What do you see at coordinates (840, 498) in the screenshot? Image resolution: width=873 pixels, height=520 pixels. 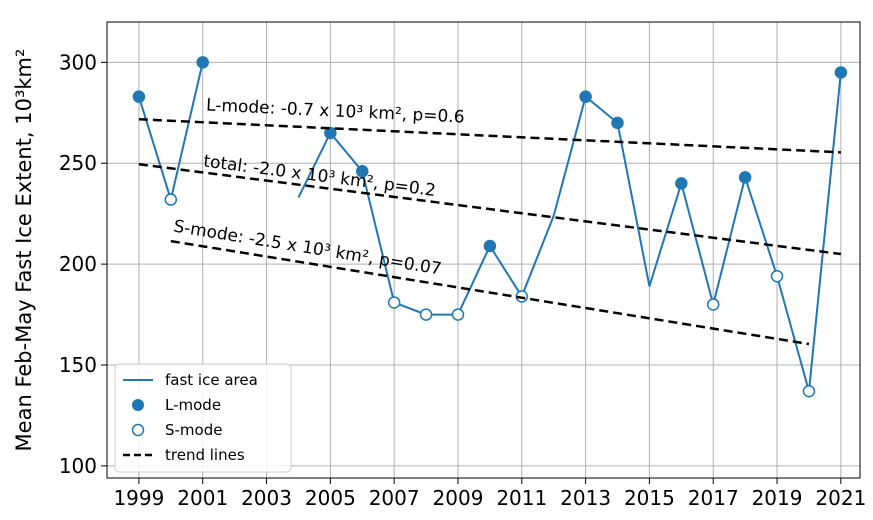 I see `x-tick-label: 2021` at bounding box center [840, 498].